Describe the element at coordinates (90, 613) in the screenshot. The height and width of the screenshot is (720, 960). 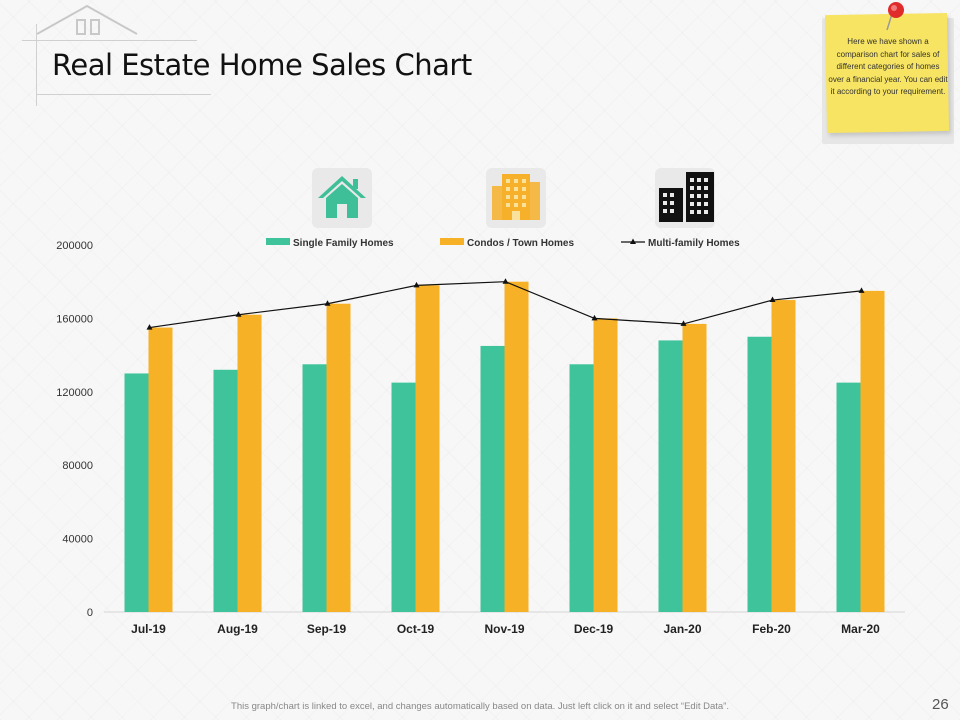
I see `y-tick-label: 0` at that location.